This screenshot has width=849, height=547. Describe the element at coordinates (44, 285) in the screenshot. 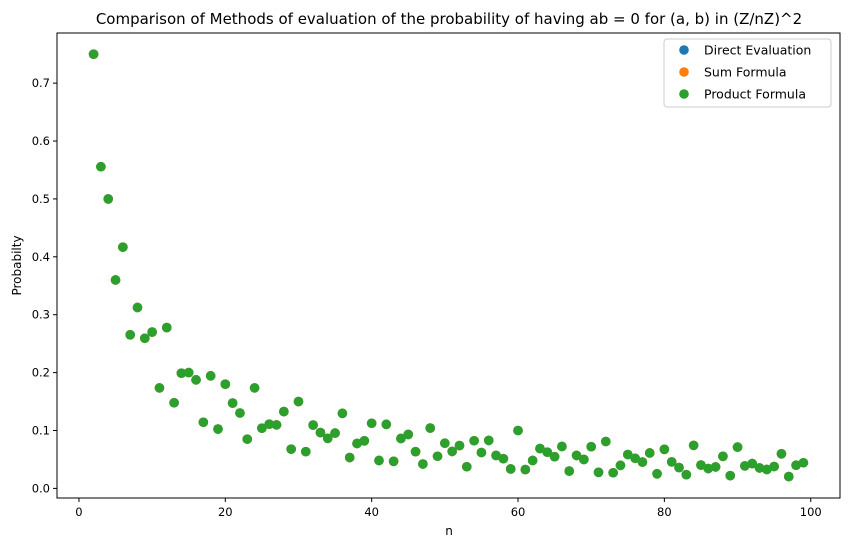

I see `y-axis-ticks: 0.0 0.1 0.2 0.3 0.4 0.5 0.6 0.7` at that location.